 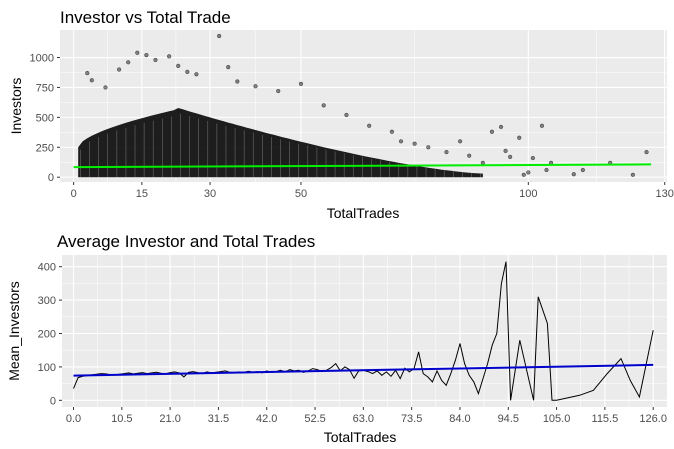 What do you see at coordinates (14, 331) in the screenshot?
I see `chart2-y-axis-title: Mean_Investors` at bounding box center [14, 331].